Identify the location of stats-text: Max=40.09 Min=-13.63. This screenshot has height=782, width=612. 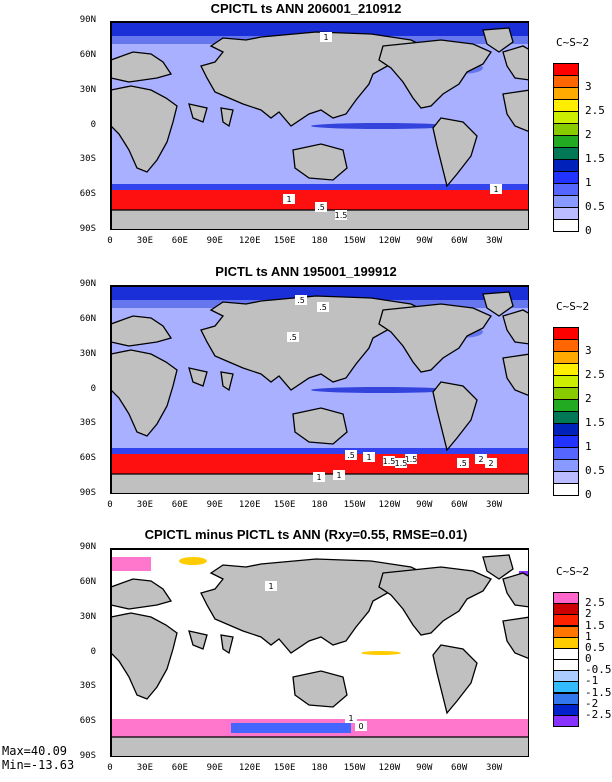
(38, 758).